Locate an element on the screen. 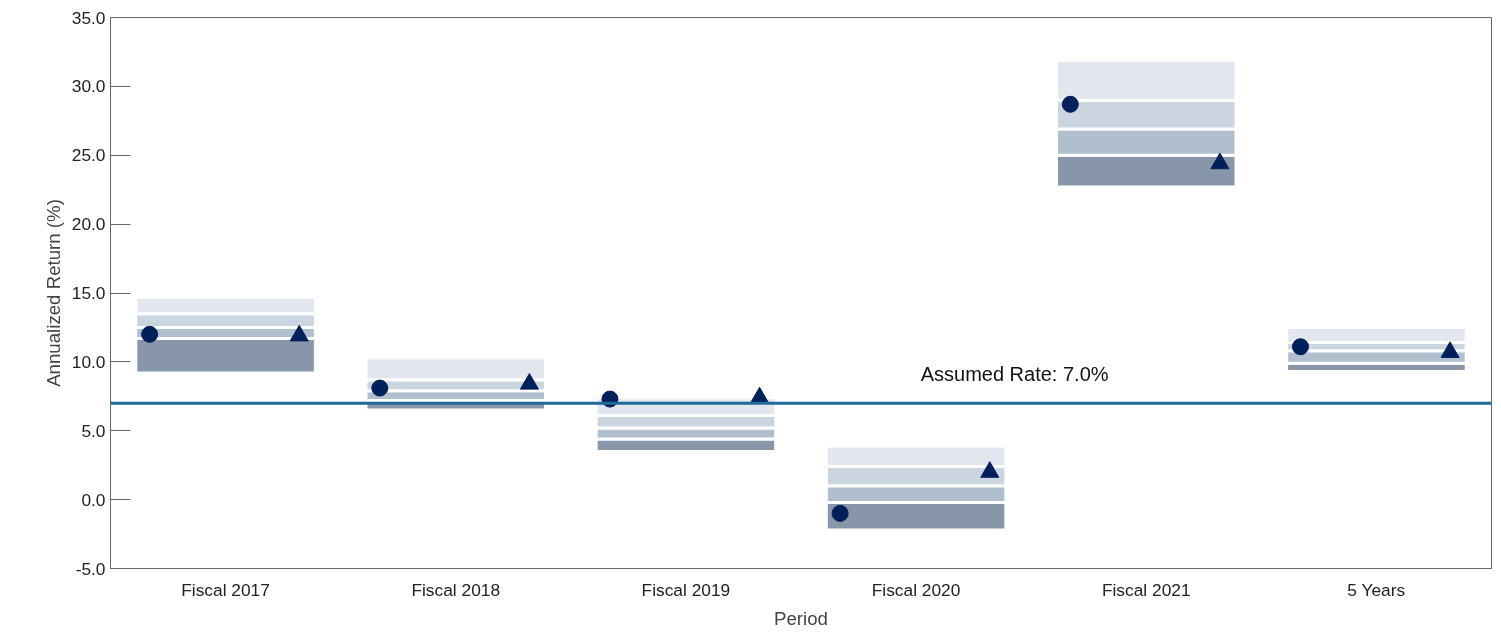 This screenshot has width=1501, height=638. y-tick-label: 0.0 is located at coordinates (93, 499).